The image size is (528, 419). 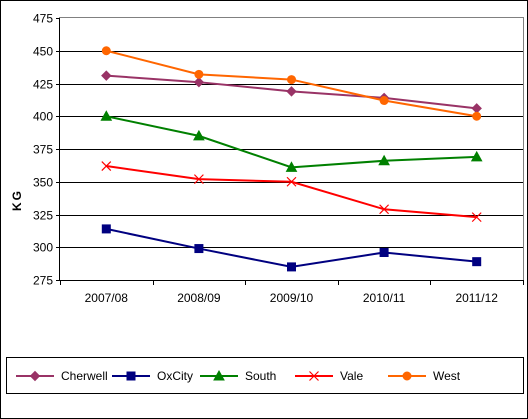 I want to click on legend-label-cherwell: Cherwell, so click(x=84, y=376).